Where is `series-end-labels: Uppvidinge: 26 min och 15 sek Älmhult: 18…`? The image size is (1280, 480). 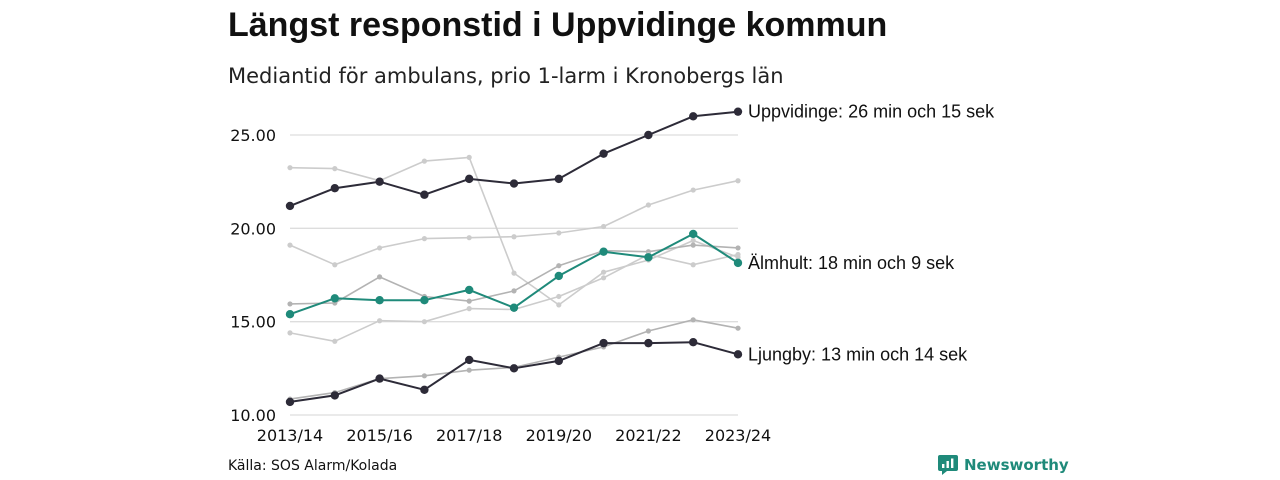
series-end-labels: Uppvidinge: 26 min och 15 sek Älmhult: 18… is located at coordinates (871, 233).